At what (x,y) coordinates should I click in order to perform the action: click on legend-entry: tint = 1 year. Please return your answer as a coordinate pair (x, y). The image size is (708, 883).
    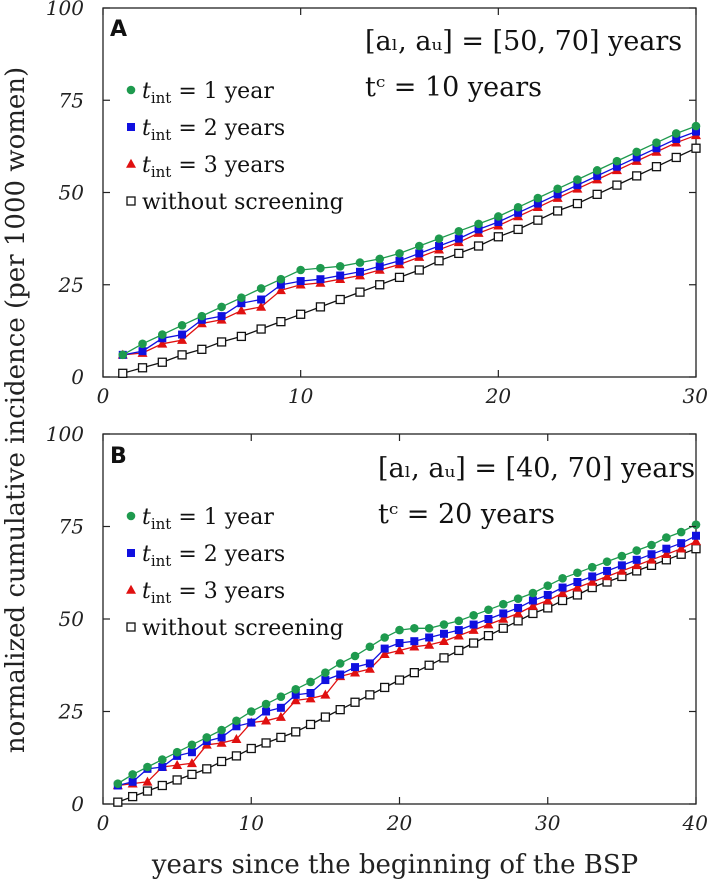
    Looking at the image, I should click on (200, 519).